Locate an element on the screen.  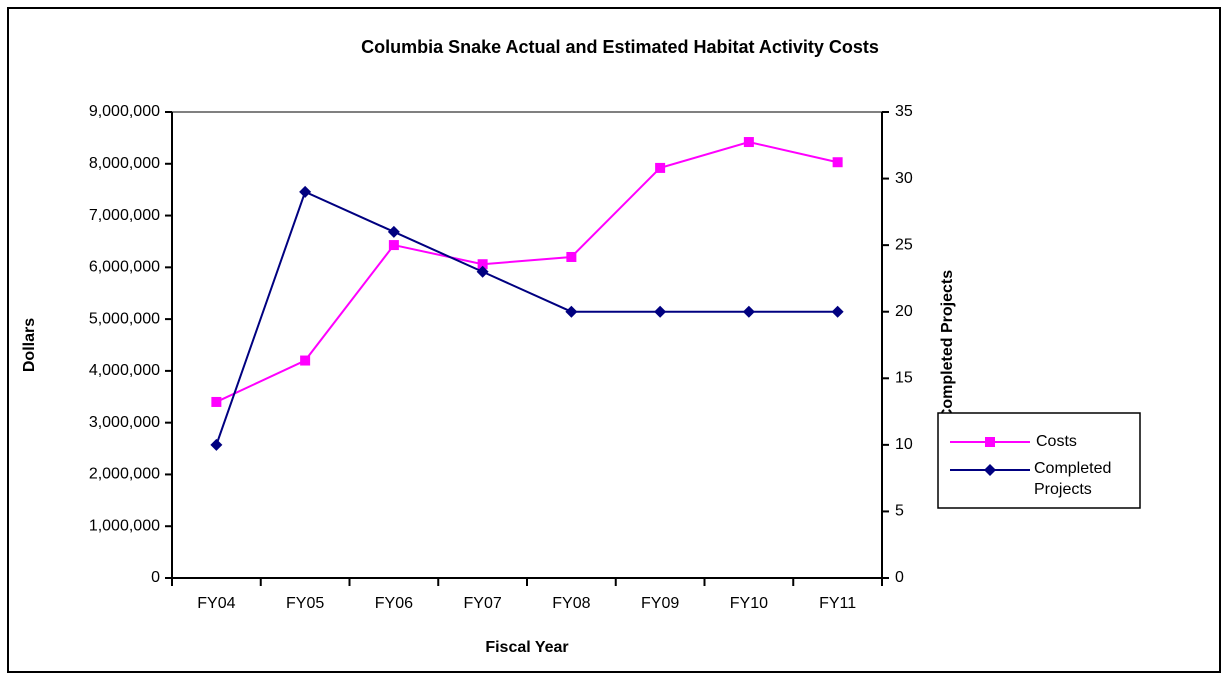
y-tick-label: 3,000,000 is located at coordinates (124, 422).